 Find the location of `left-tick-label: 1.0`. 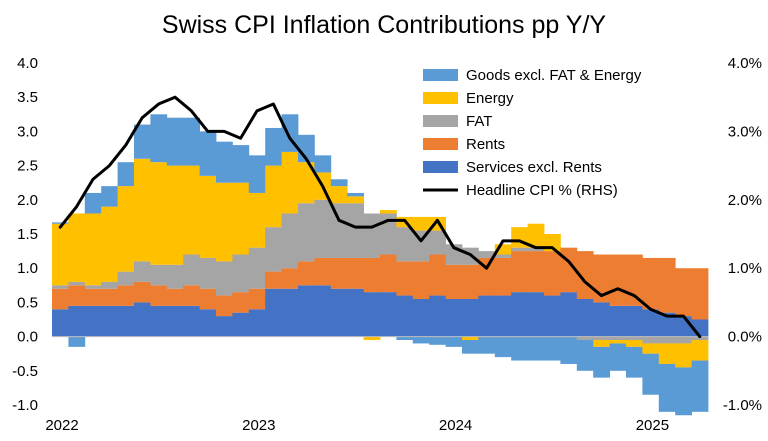

left-tick-label: 1.0 is located at coordinates (27, 268).